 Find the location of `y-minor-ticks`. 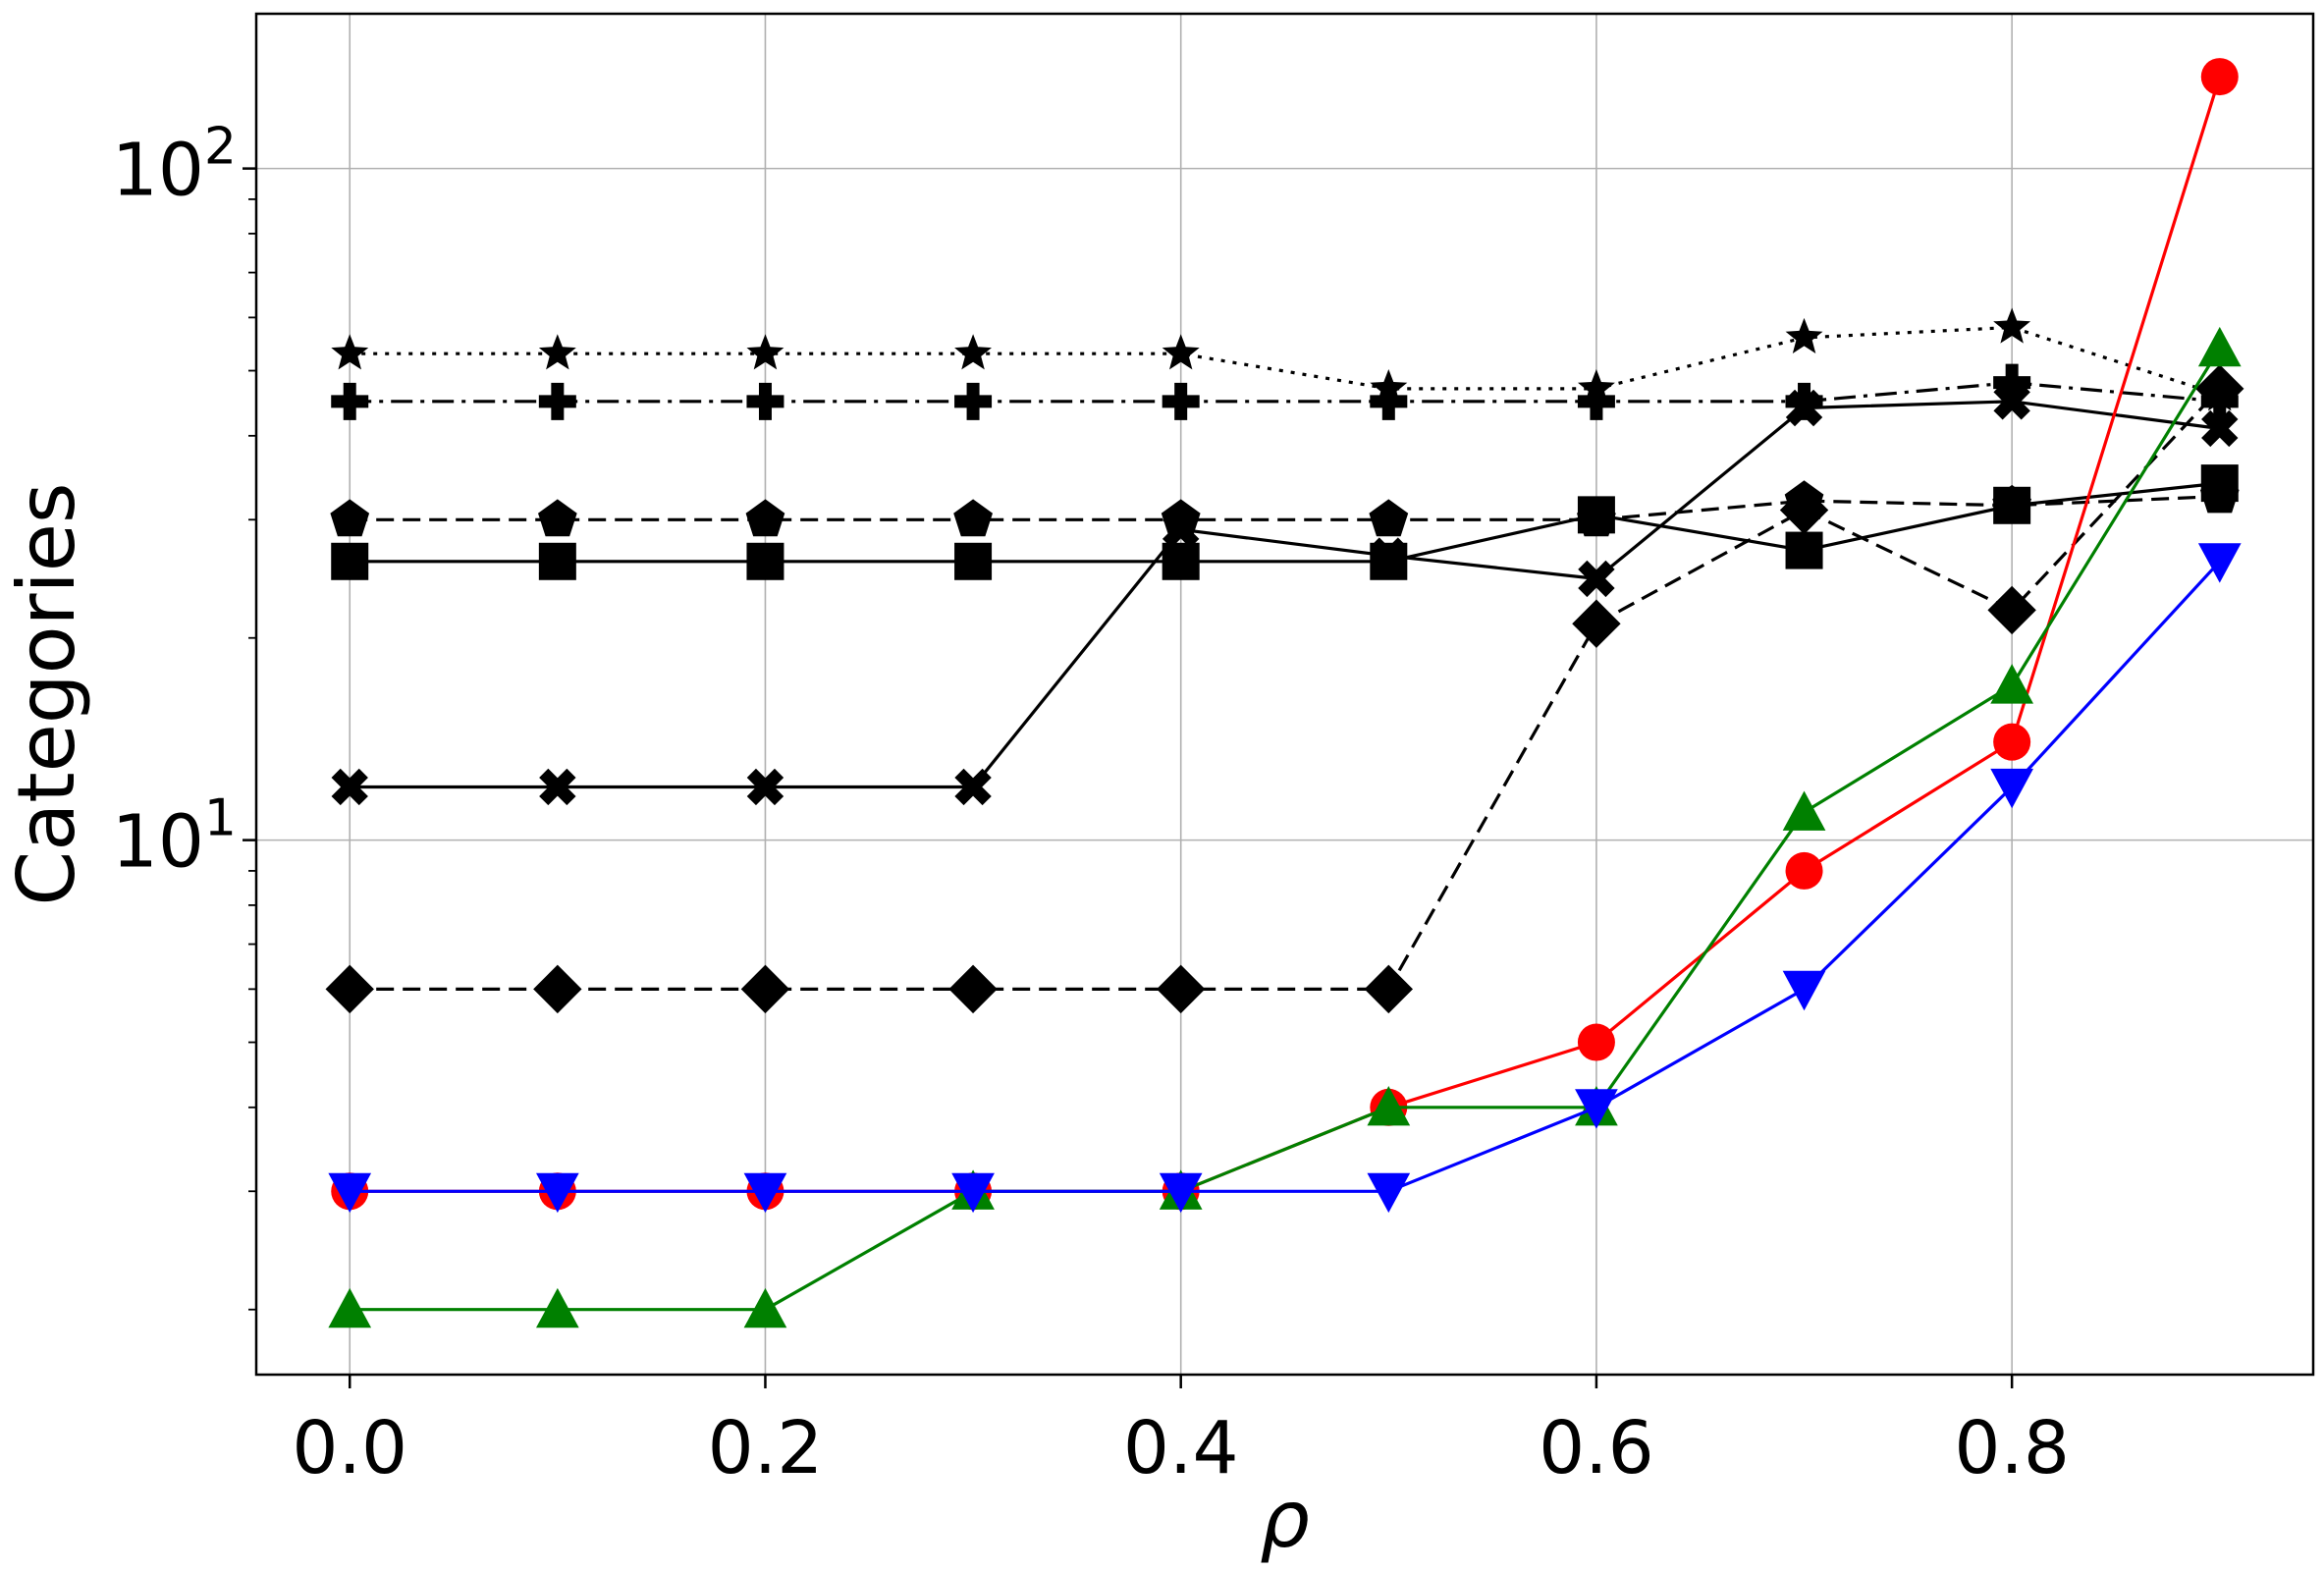

y-minor-ticks is located at coordinates (252, 754).